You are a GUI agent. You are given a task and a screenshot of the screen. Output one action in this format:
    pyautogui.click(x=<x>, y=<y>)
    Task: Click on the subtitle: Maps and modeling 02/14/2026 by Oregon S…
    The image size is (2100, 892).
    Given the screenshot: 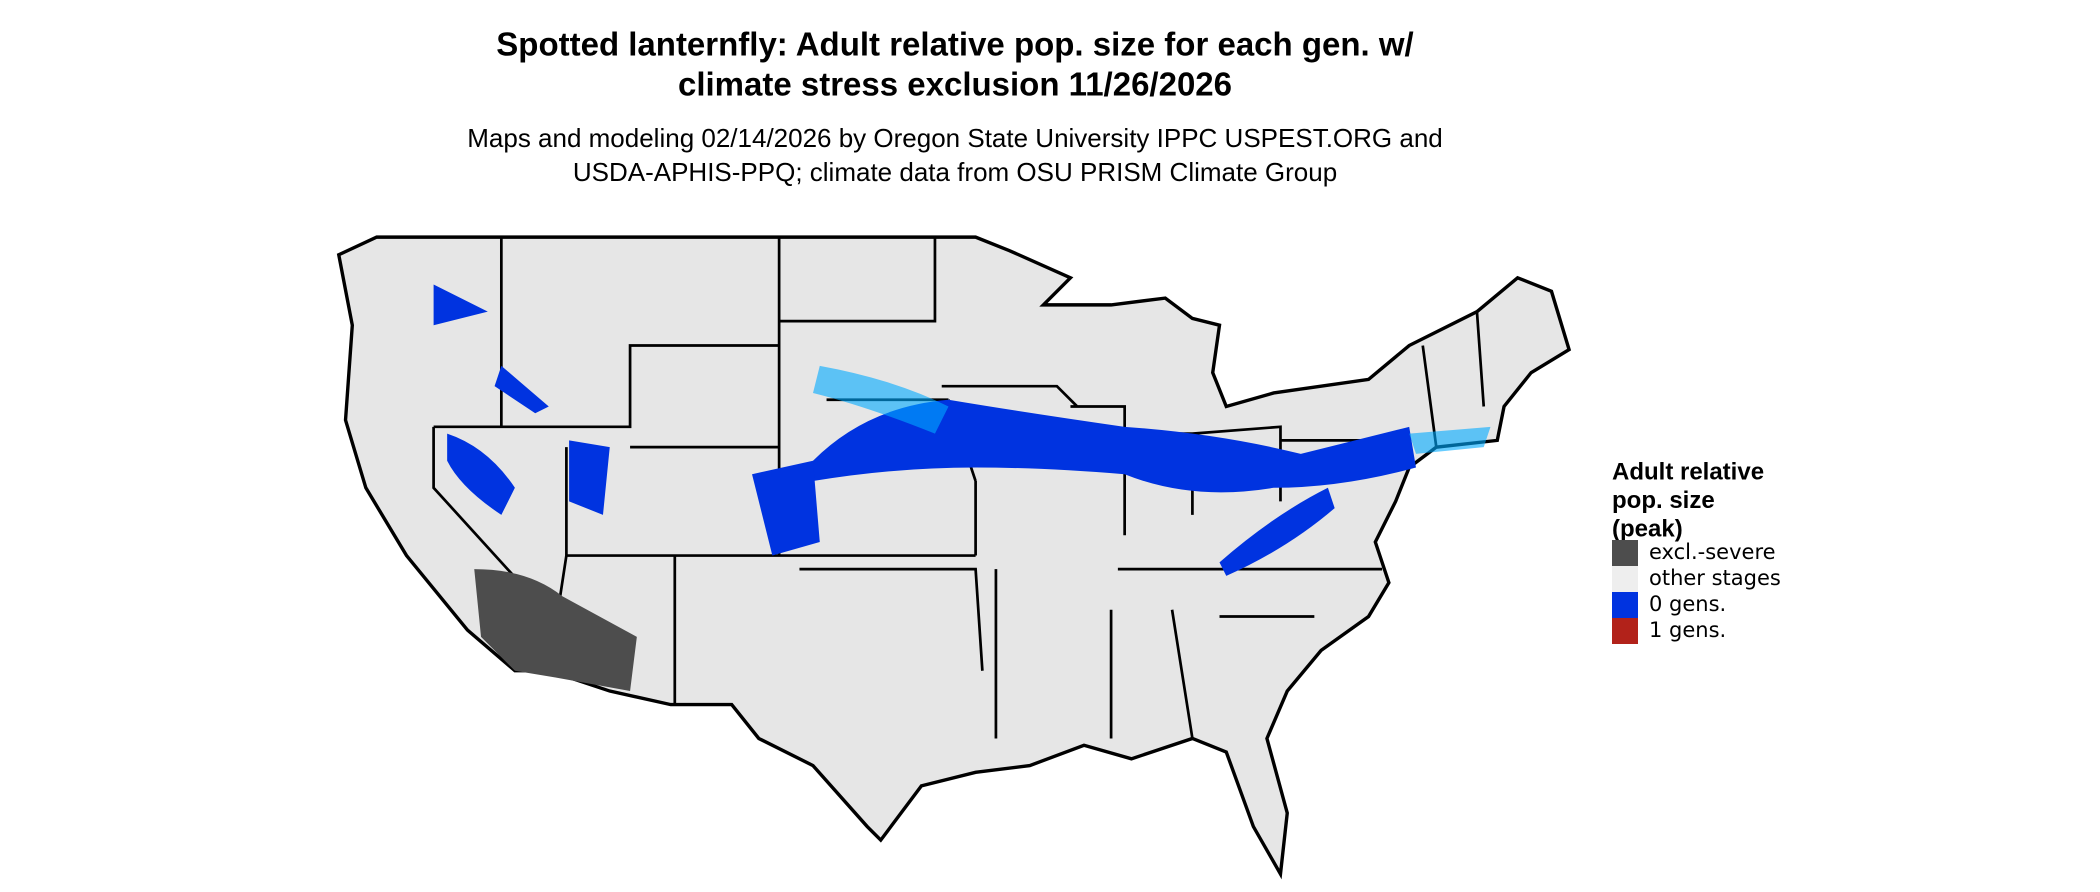 What is the action you would take?
    pyautogui.click(x=955, y=138)
    